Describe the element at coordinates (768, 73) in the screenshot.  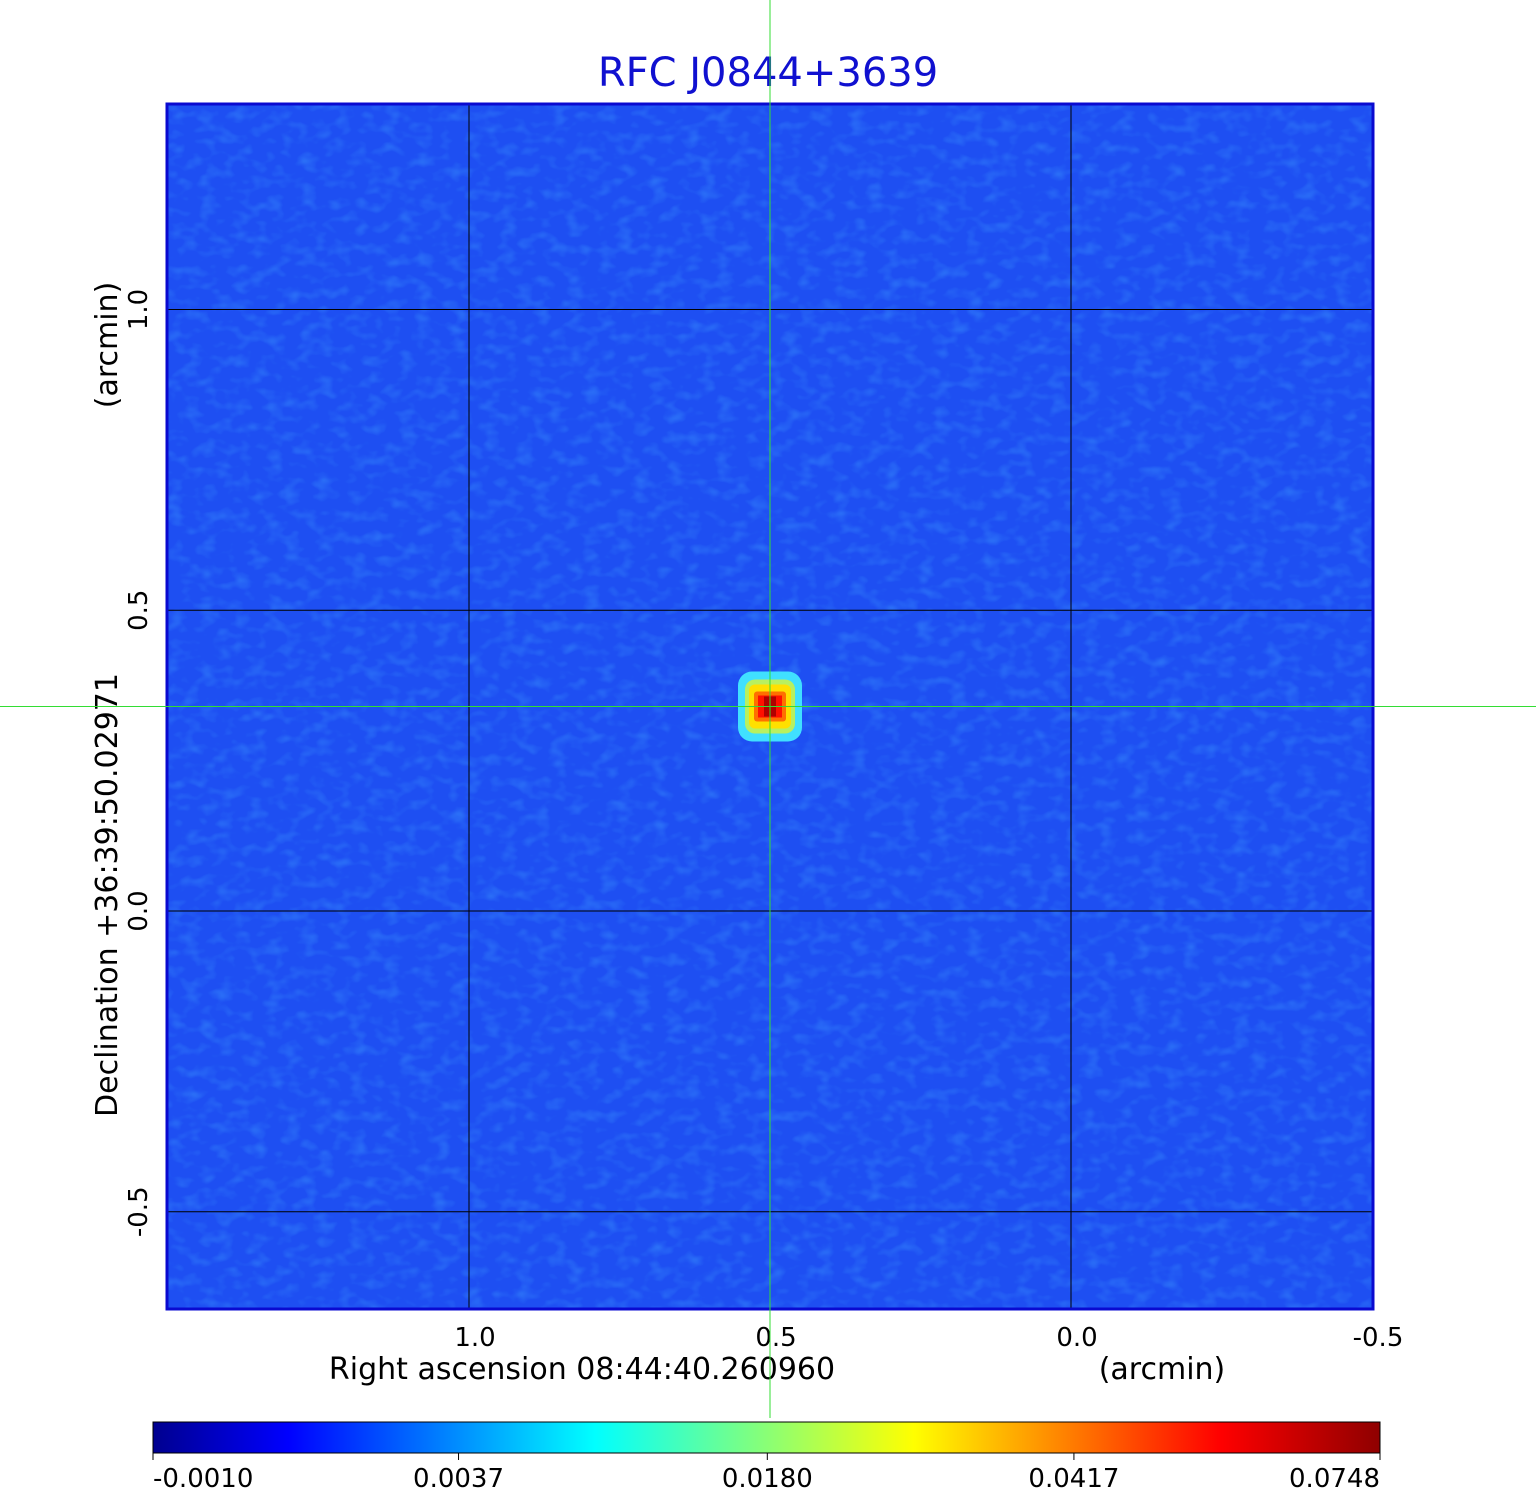
I see `chart-title: RFC J0844+3639` at that location.